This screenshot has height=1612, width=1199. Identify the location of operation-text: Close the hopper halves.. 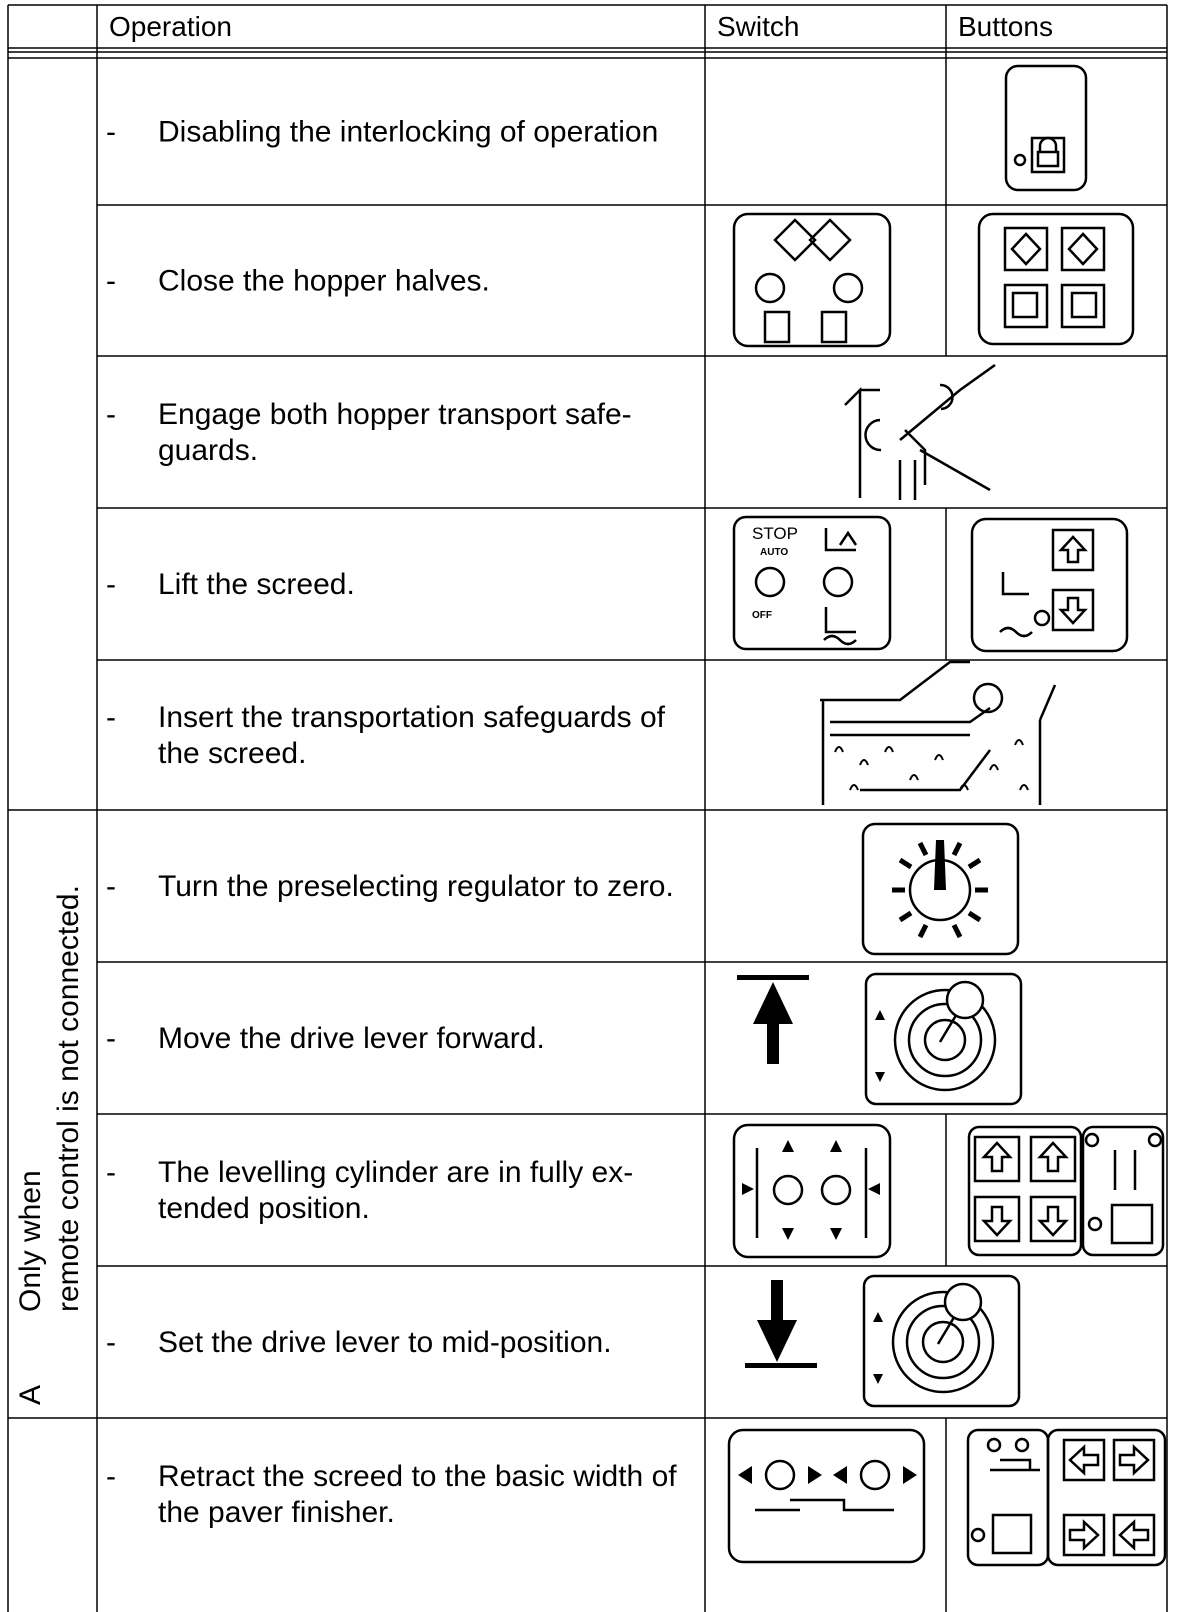
(324, 281).